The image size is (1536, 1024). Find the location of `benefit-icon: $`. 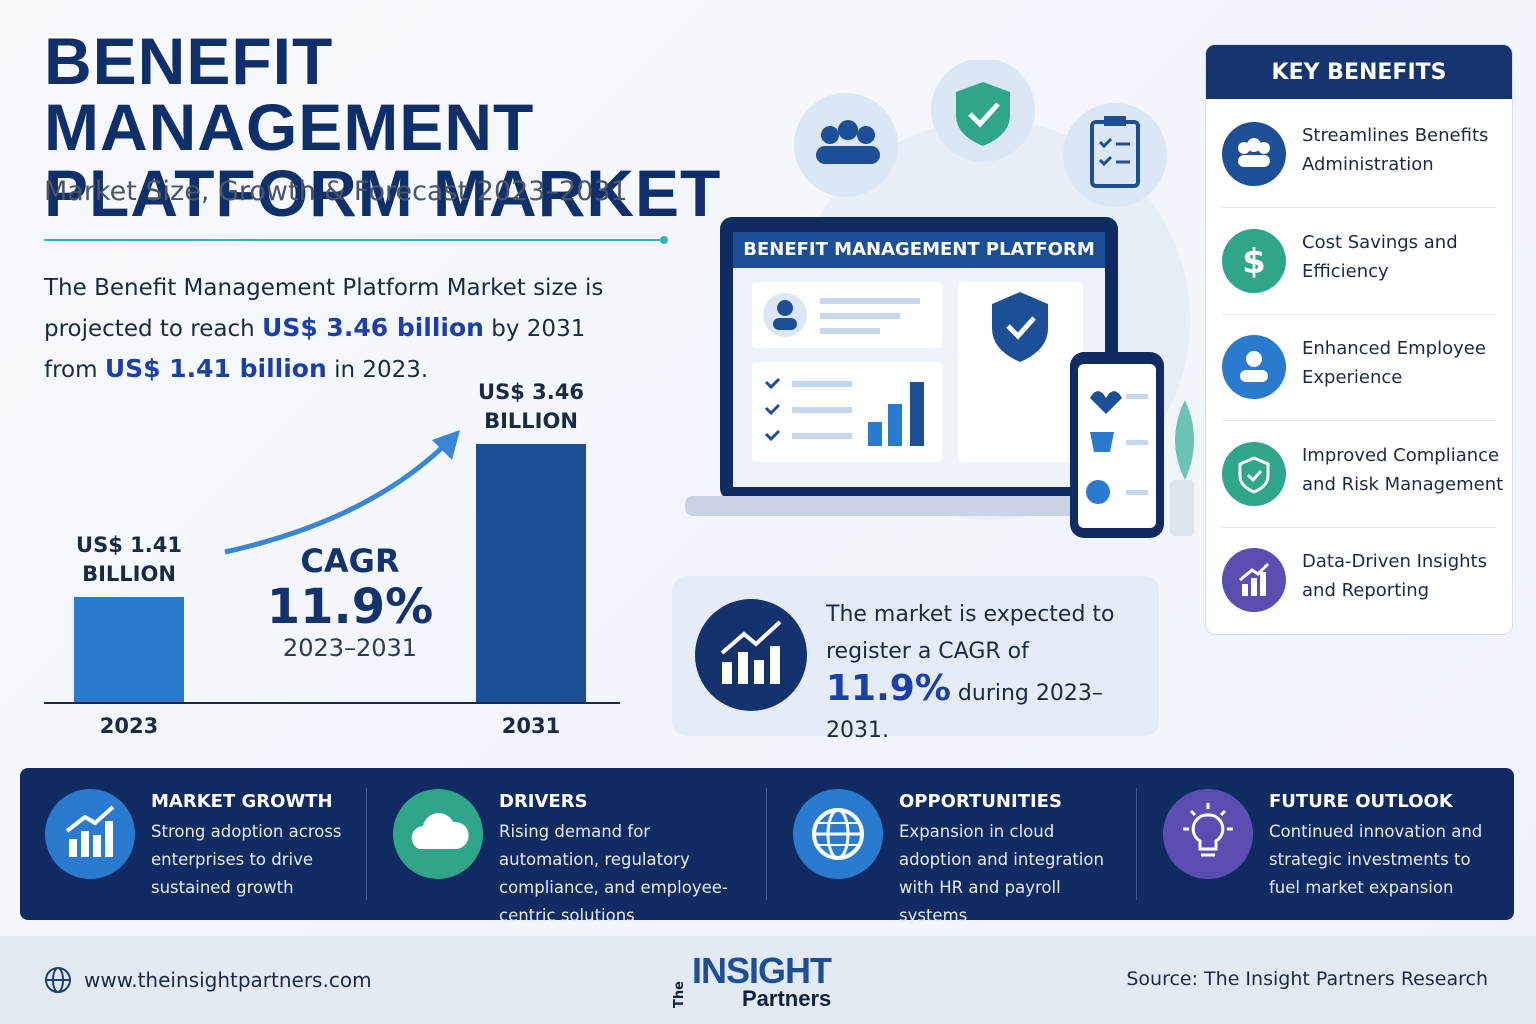

benefit-icon: $ is located at coordinates (1254, 260).